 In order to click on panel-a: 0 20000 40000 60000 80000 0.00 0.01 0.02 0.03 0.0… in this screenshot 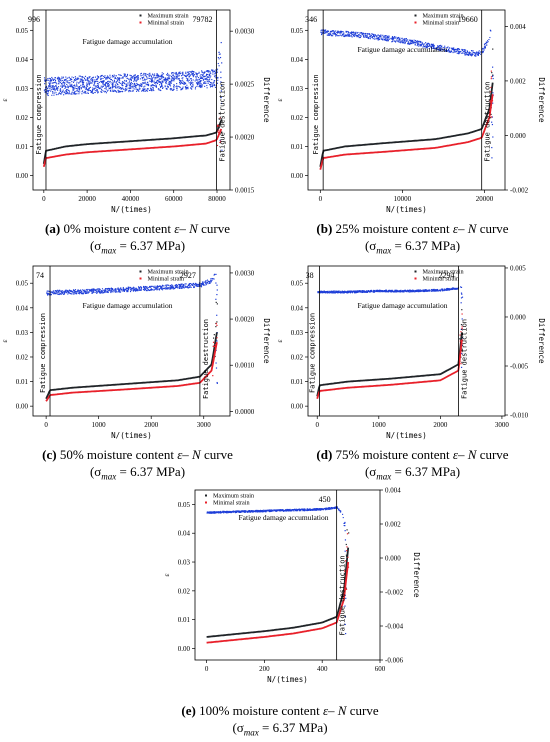, I will do `click(137, 110)`.